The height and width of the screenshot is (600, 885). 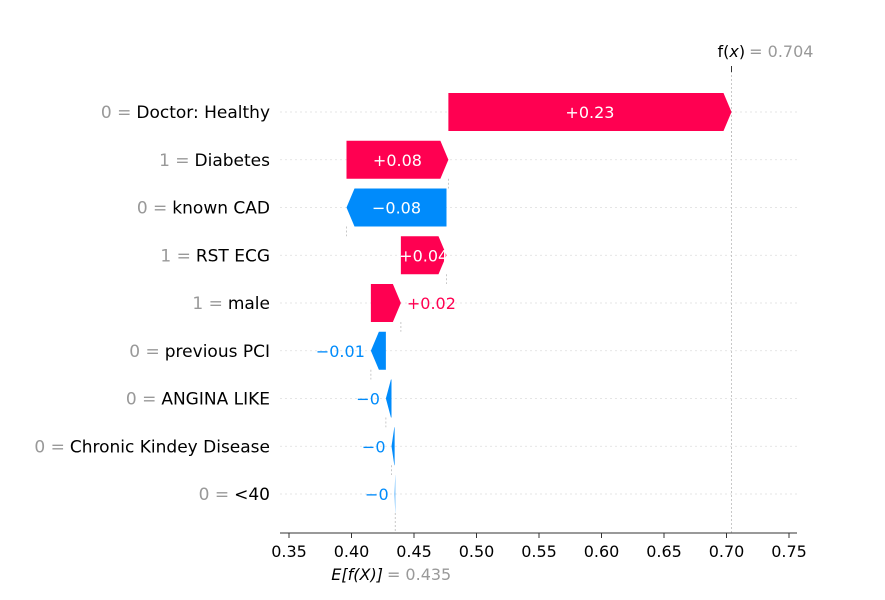 What do you see at coordinates (221, 209) in the screenshot?
I see `feature-name: known CAD` at bounding box center [221, 209].